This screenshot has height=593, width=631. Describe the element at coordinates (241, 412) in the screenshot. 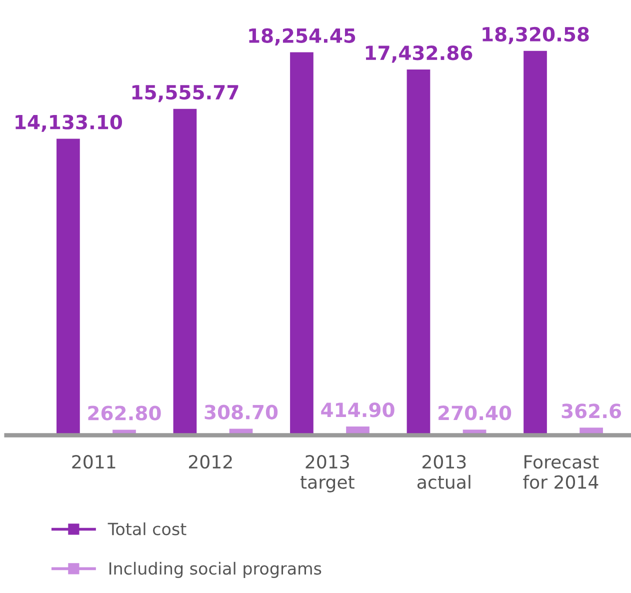

I see `data-label: 308.70` at that location.